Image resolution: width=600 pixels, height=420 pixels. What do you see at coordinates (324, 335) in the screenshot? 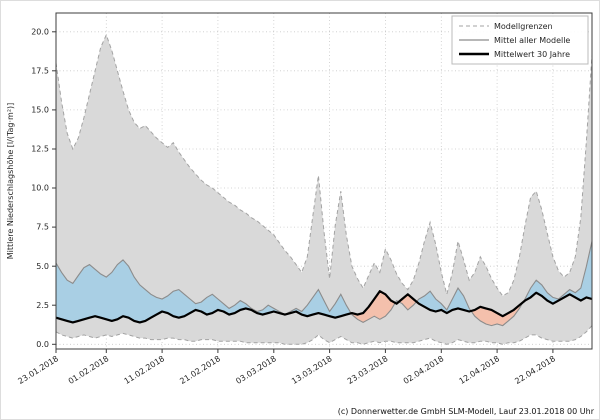
I see `model-min-line` at bounding box center [324, 335].